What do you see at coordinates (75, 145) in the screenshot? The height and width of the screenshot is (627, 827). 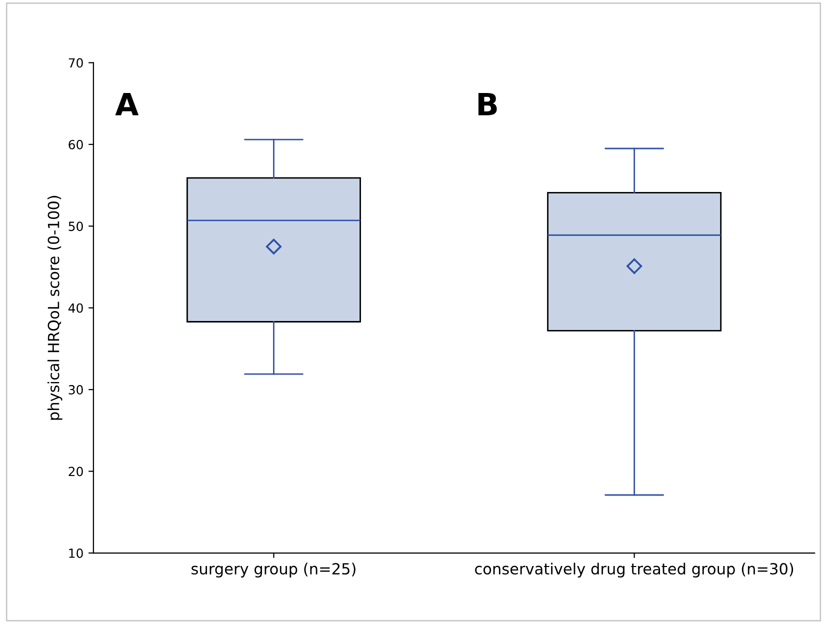 I see `y-tick-label: 60` at bounding box center [75, 145].